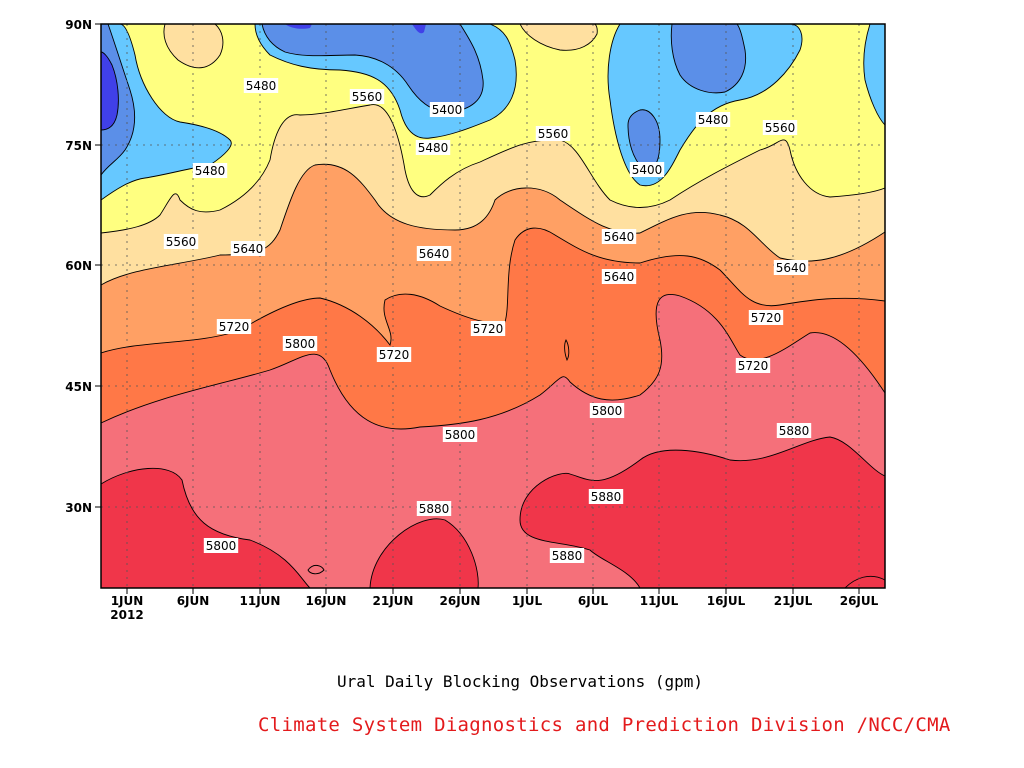  I want to click on contour-line-5480-ne, so click(874, 75).